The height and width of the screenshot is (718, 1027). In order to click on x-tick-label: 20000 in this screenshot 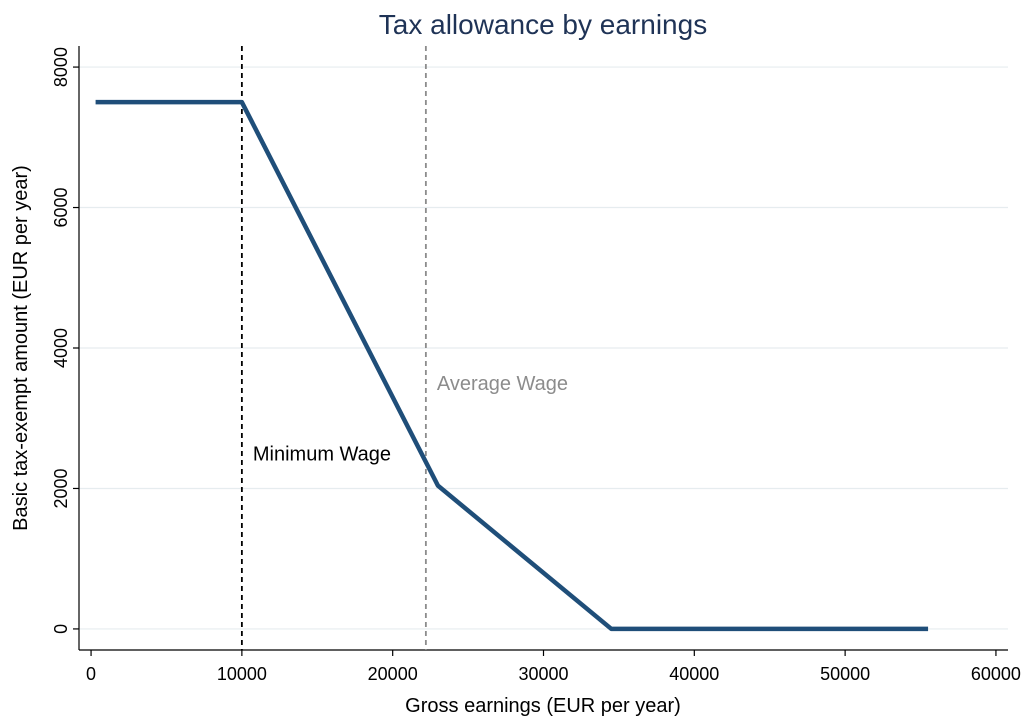, I will do `click(393, 674)`.